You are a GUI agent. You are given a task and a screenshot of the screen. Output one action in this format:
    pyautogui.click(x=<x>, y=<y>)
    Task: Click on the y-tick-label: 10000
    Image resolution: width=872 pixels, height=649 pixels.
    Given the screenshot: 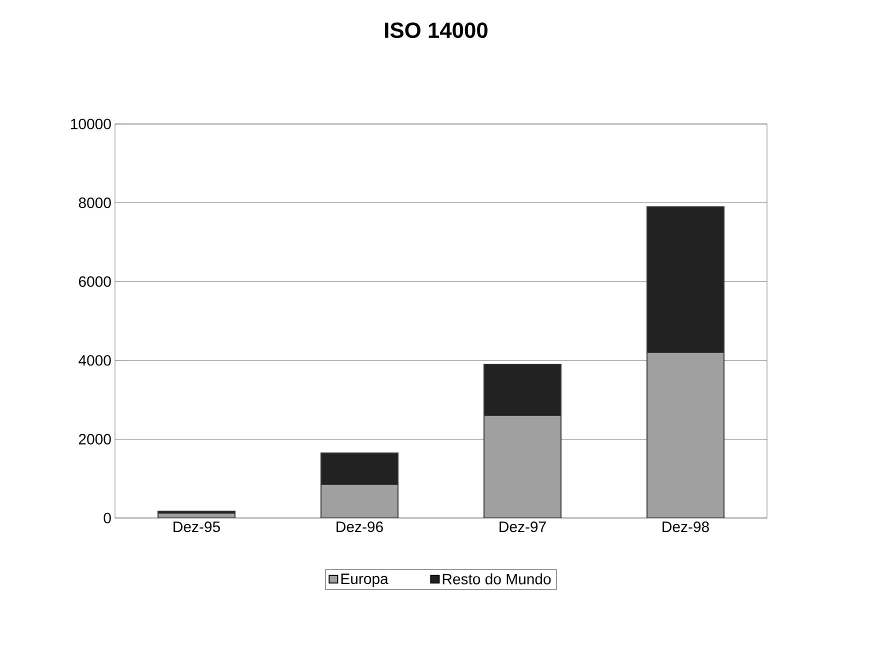 What is the action you would take?
    pyautogui.click(x=91, y=124)
    